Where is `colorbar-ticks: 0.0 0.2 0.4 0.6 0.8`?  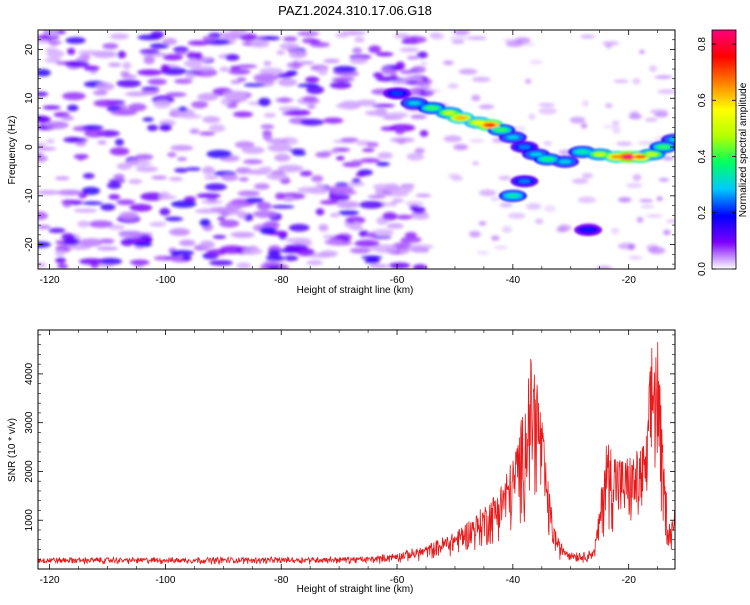
colorbar-ticks: 0.0 0.2 0.4 0.6 0.8 is located at coordinates (716, 156).